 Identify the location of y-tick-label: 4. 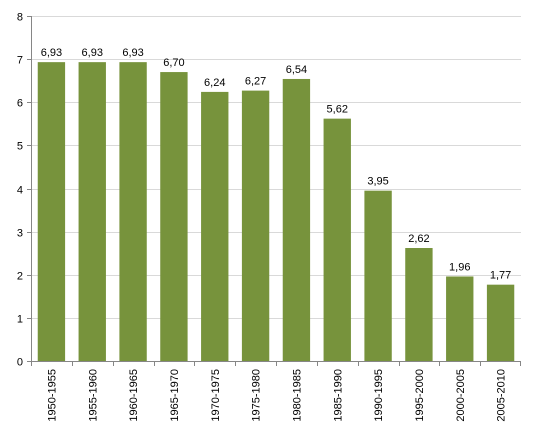
(20, 191).